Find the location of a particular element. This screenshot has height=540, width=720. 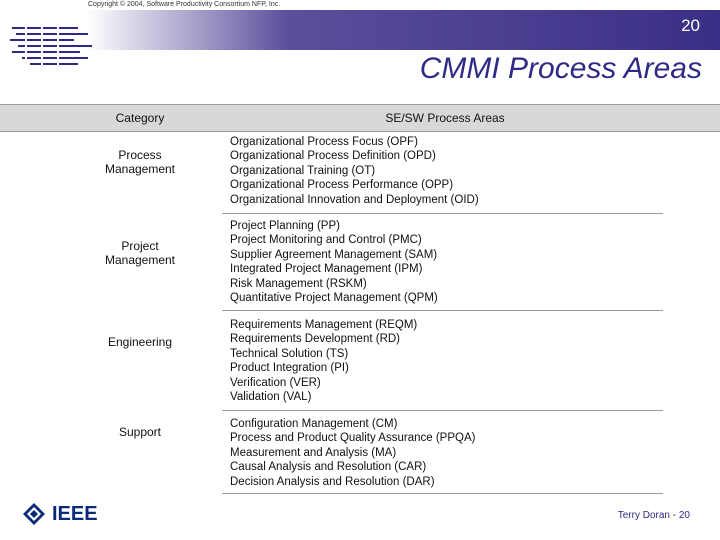

process-area-item: Supplier Agreement Management (SAM) is located at coordinates (334, 254).